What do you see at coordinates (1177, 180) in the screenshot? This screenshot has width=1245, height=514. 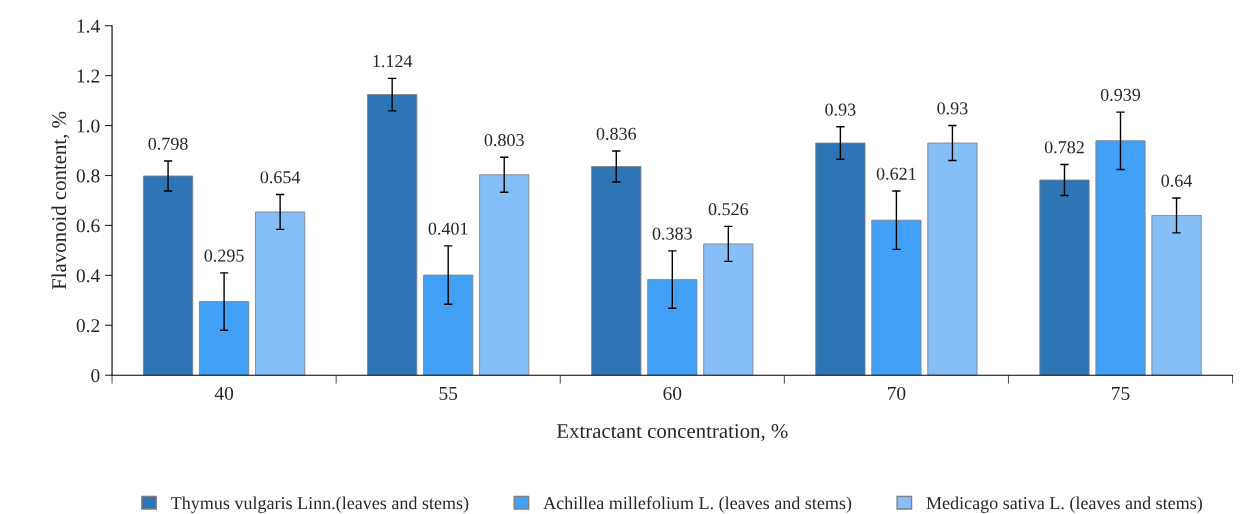 I see `data-label: 0.64` at bounding box center [1177, 180].